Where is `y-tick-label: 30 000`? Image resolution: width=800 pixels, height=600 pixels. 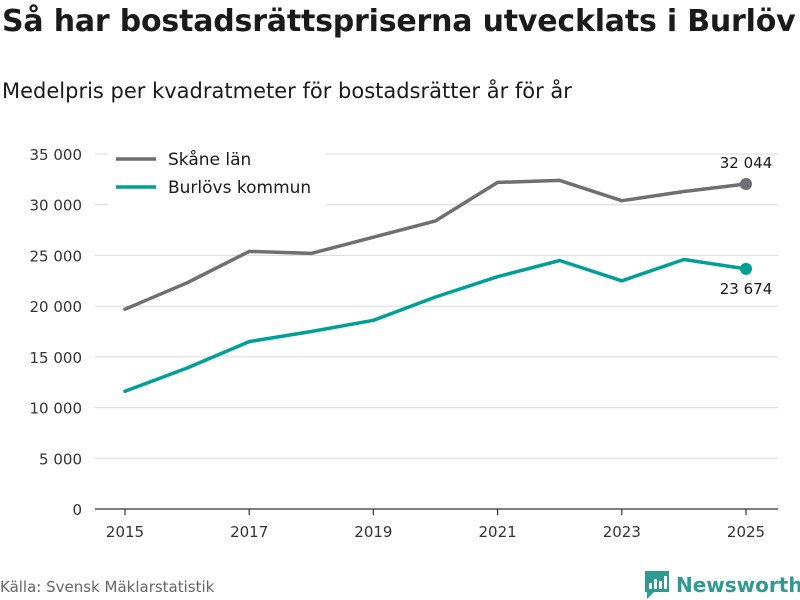
y-tick-label: 30 000 is located at coordinates (56, 206).